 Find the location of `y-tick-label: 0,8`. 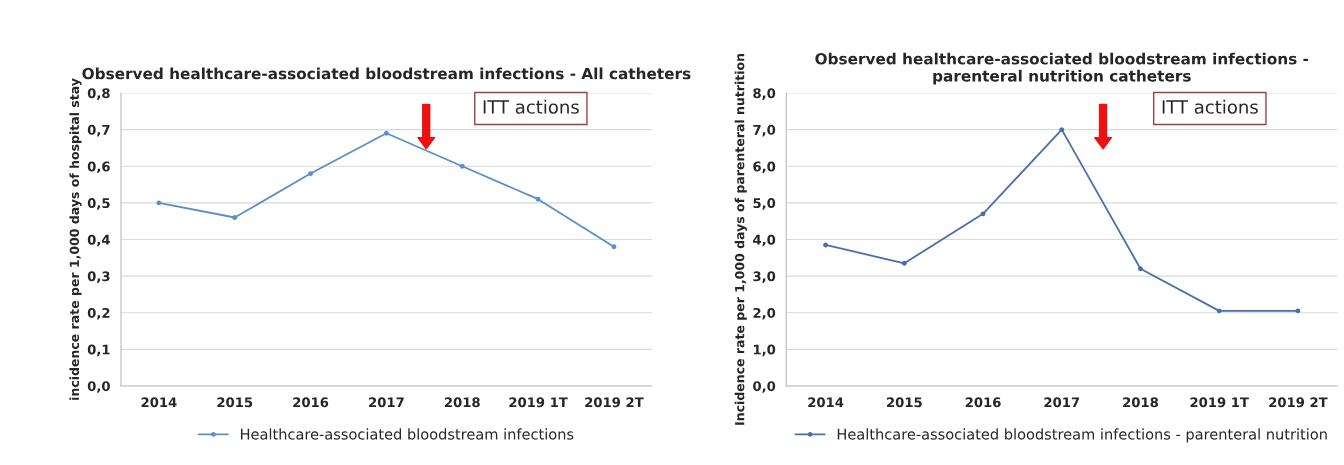

y-tick-label: 0,8 is located at coordinates (98, 94).